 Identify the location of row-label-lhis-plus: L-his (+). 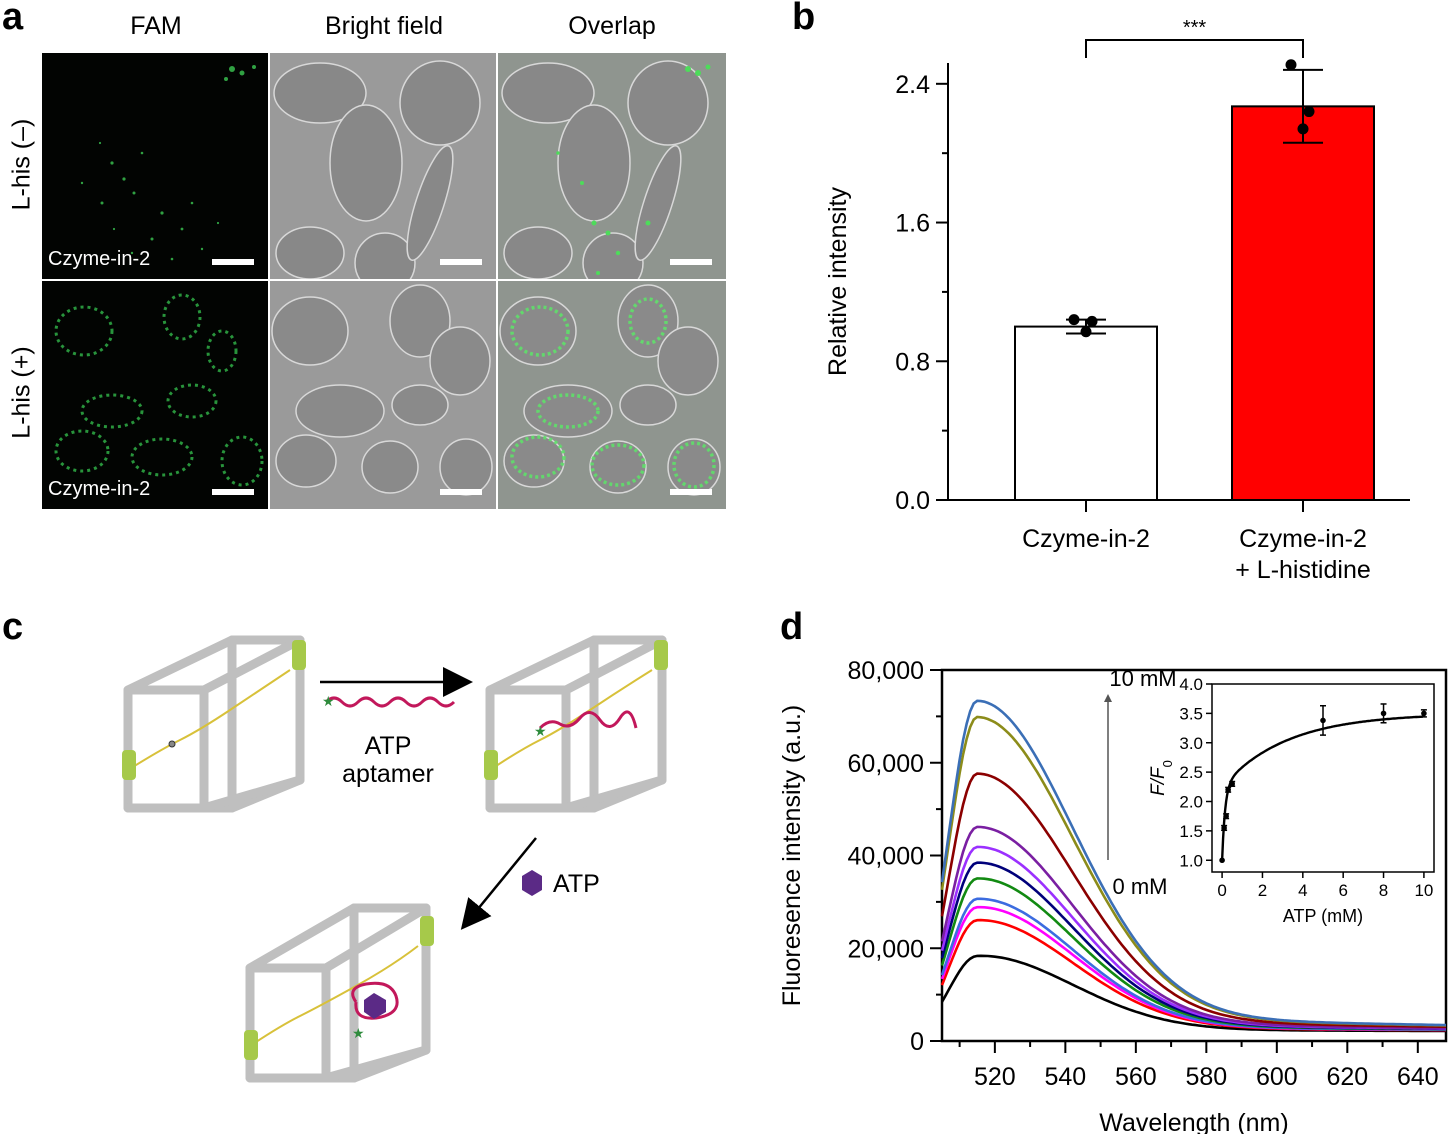
(21, 392).